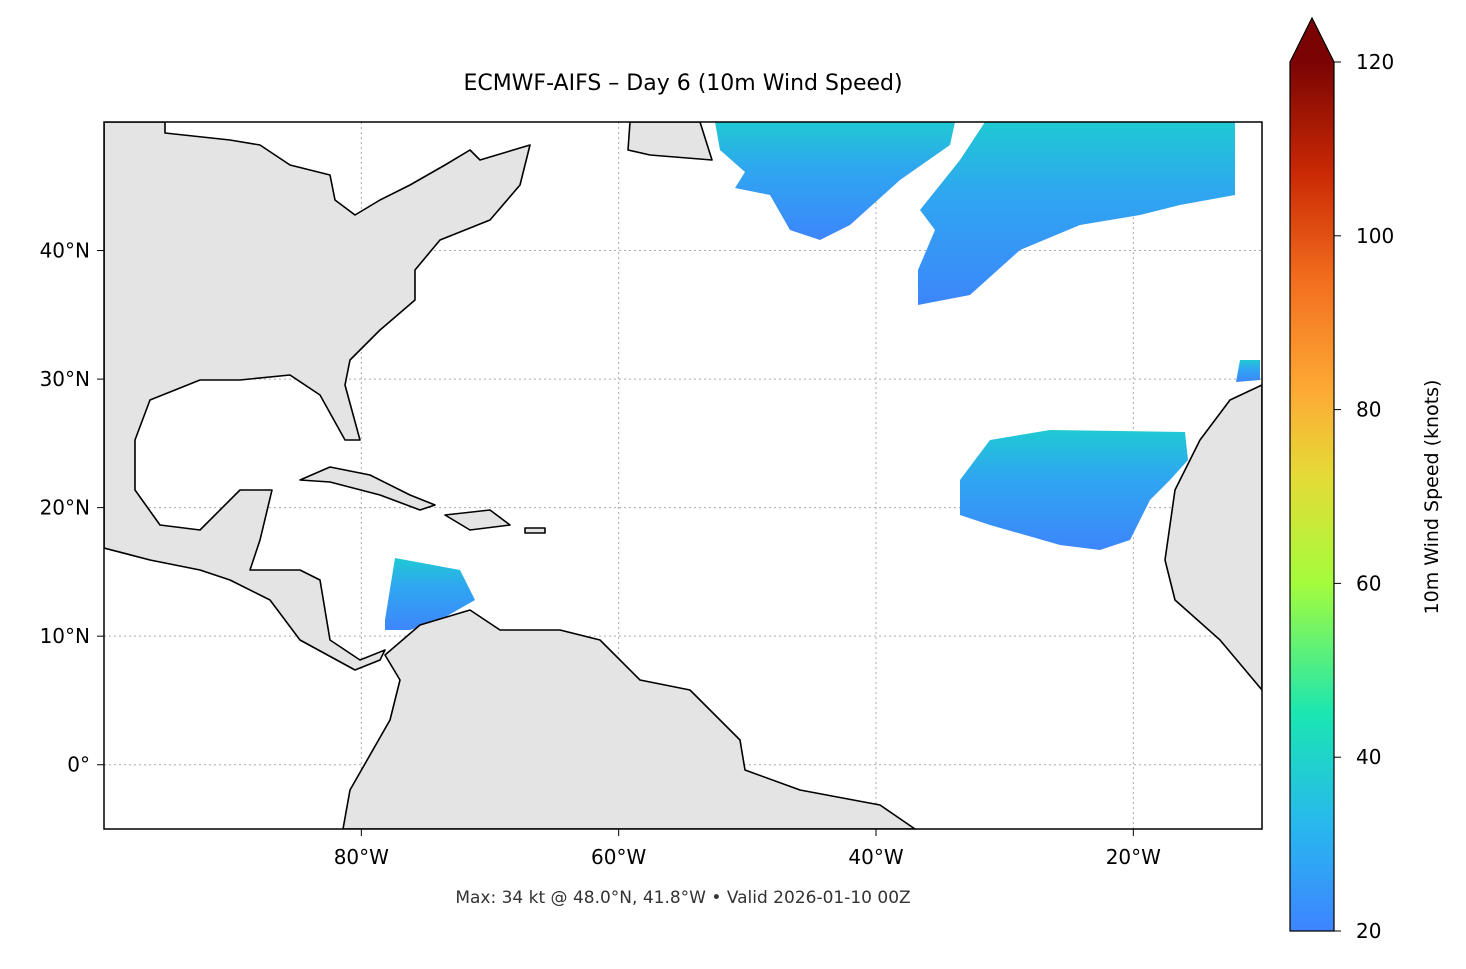 This screenshot has width=1466, height=969. I want to click on colorbar-label: 10m Wind Speed (knots), so click(1432, 497).